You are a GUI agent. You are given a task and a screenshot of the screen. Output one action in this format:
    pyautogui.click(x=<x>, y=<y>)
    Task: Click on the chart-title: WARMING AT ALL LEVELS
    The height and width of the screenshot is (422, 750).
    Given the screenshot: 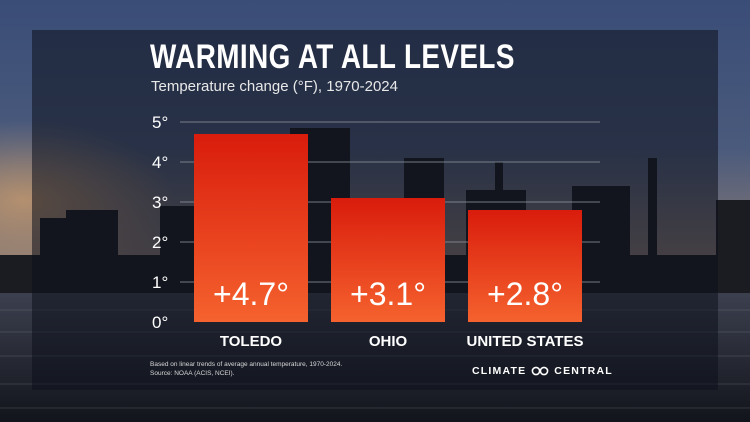 What is the action you would take?
    pyautogui.click(x=332, y=57)
    